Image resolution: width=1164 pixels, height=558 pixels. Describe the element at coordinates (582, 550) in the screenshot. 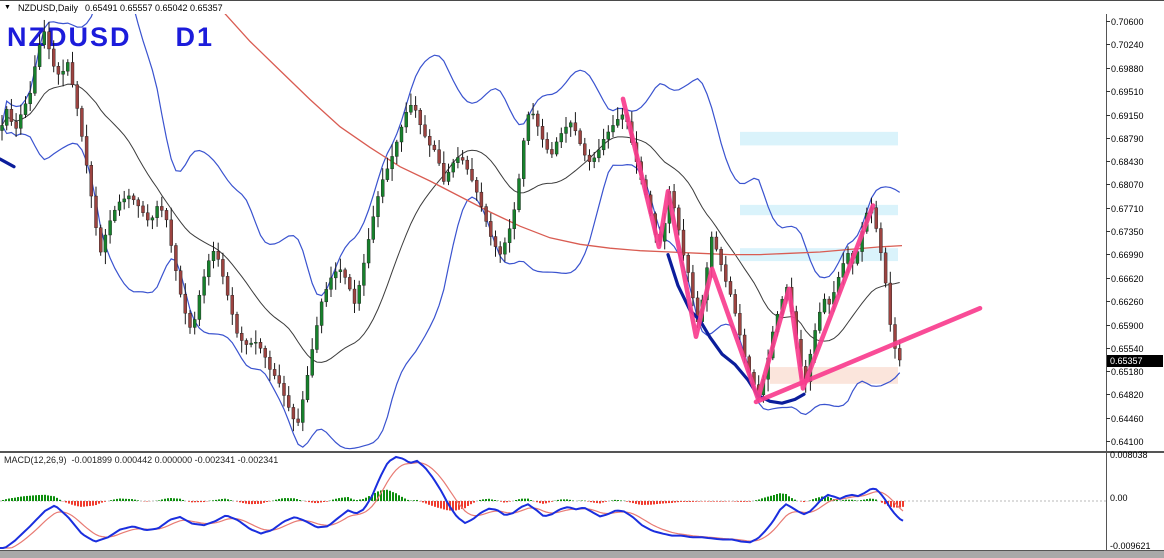

I see `pane-separator-bottom` at that location.